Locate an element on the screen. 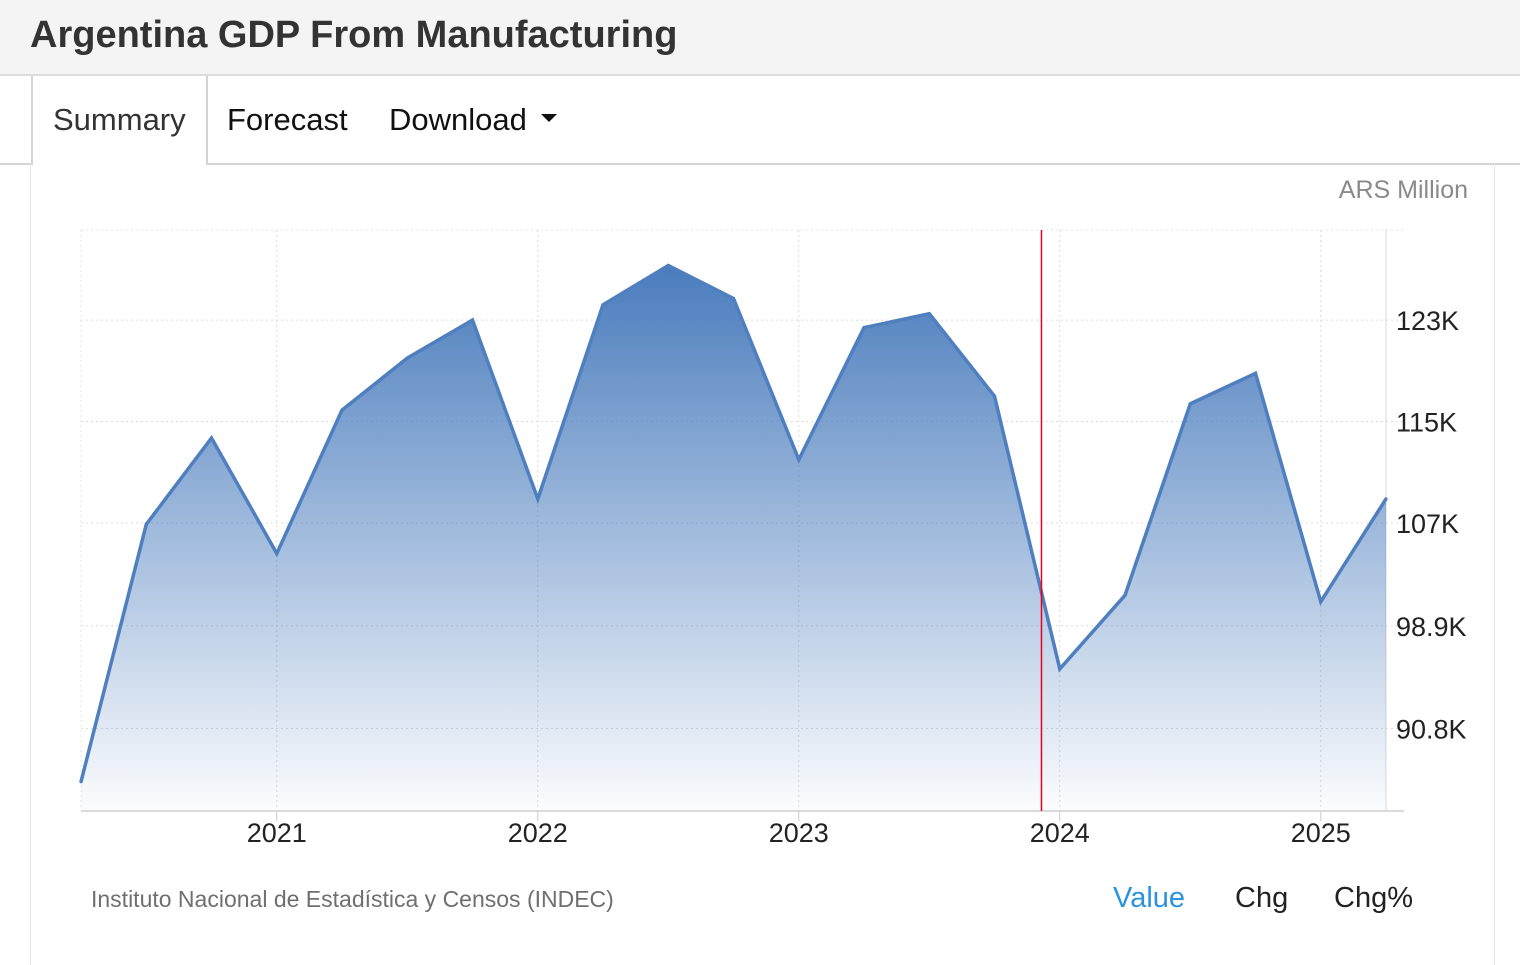 This screenshot has height=965, width=1520. tab-forecast: Forecast is located at coordinates (287, 119).